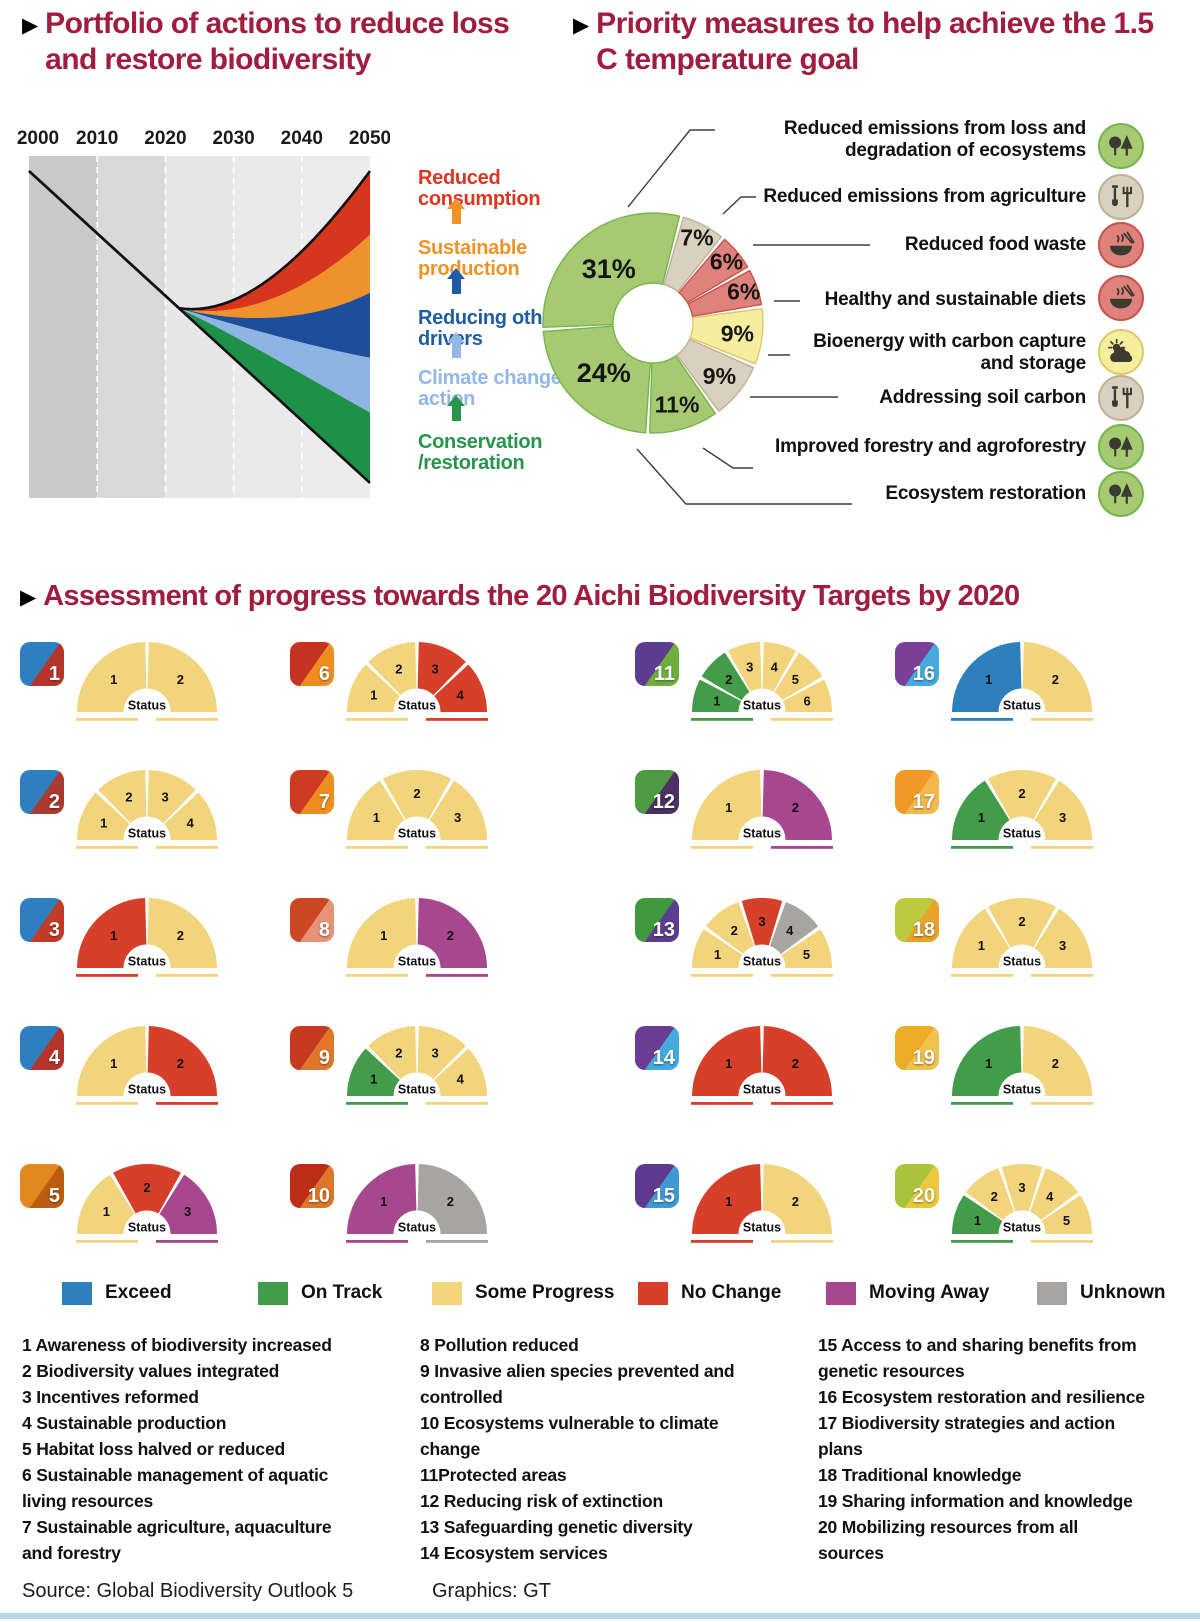 Image resolution: width=1200 pixels, height=1622 pixels. What do you see at coordinates (731, 1292) in the screenshot?
I see `legend-label-no-change: No Change` at bounding box center [731, 1292].